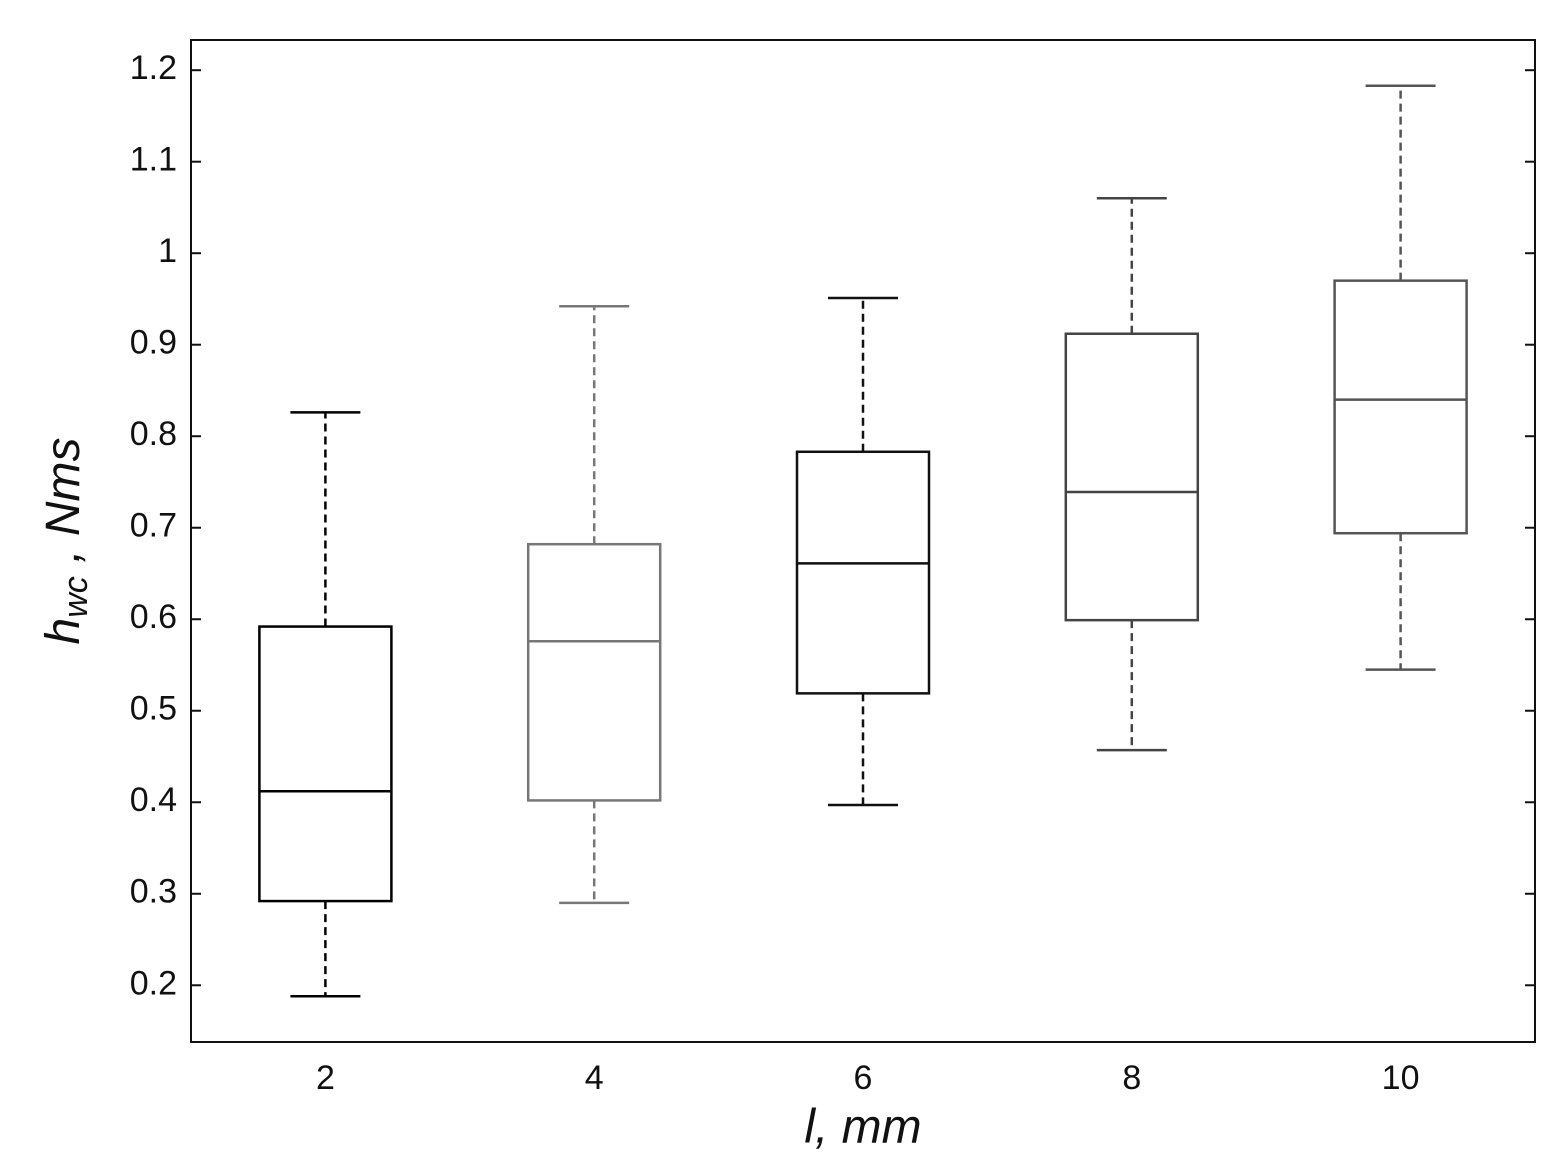  I want to click on x-tick-label: 4, so click(594, 1078).